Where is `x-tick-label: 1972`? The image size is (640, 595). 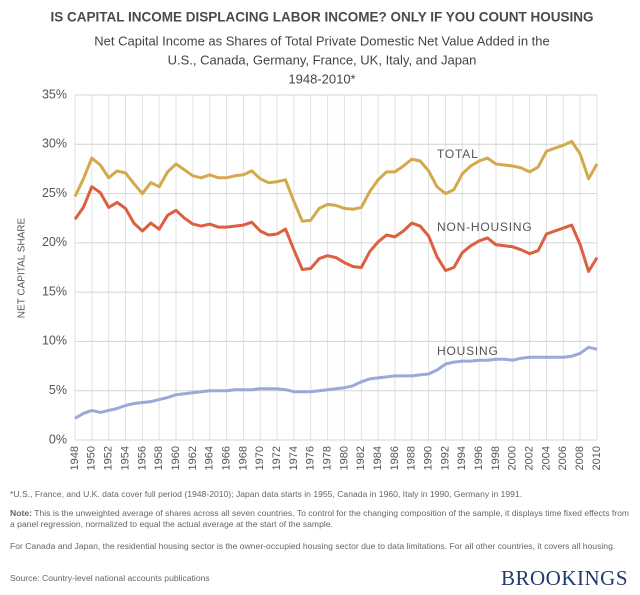
x-tick-label: 1972 is located at coordinates (277, 458).